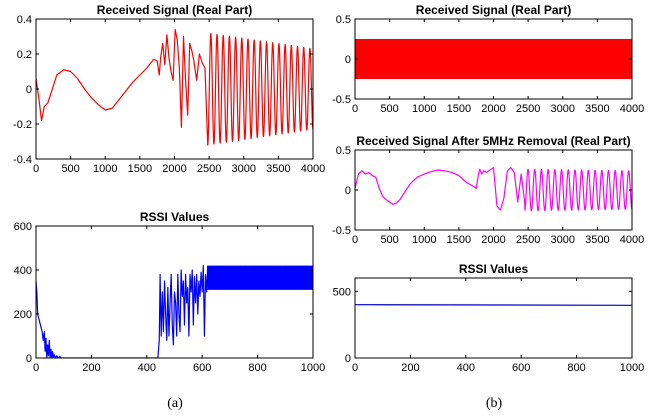 This screenshot has height=418, width=656. What do you see at coordinates (23, 227) in the screenshot?
I see `y-tick-label: 600` at bounding box center [23, 227].